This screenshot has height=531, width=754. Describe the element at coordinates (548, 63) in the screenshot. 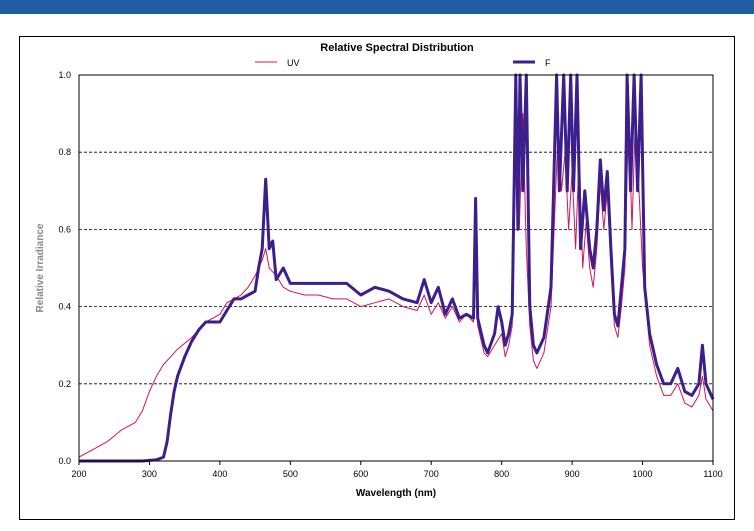

I see `legend-label-f: F` at that location.